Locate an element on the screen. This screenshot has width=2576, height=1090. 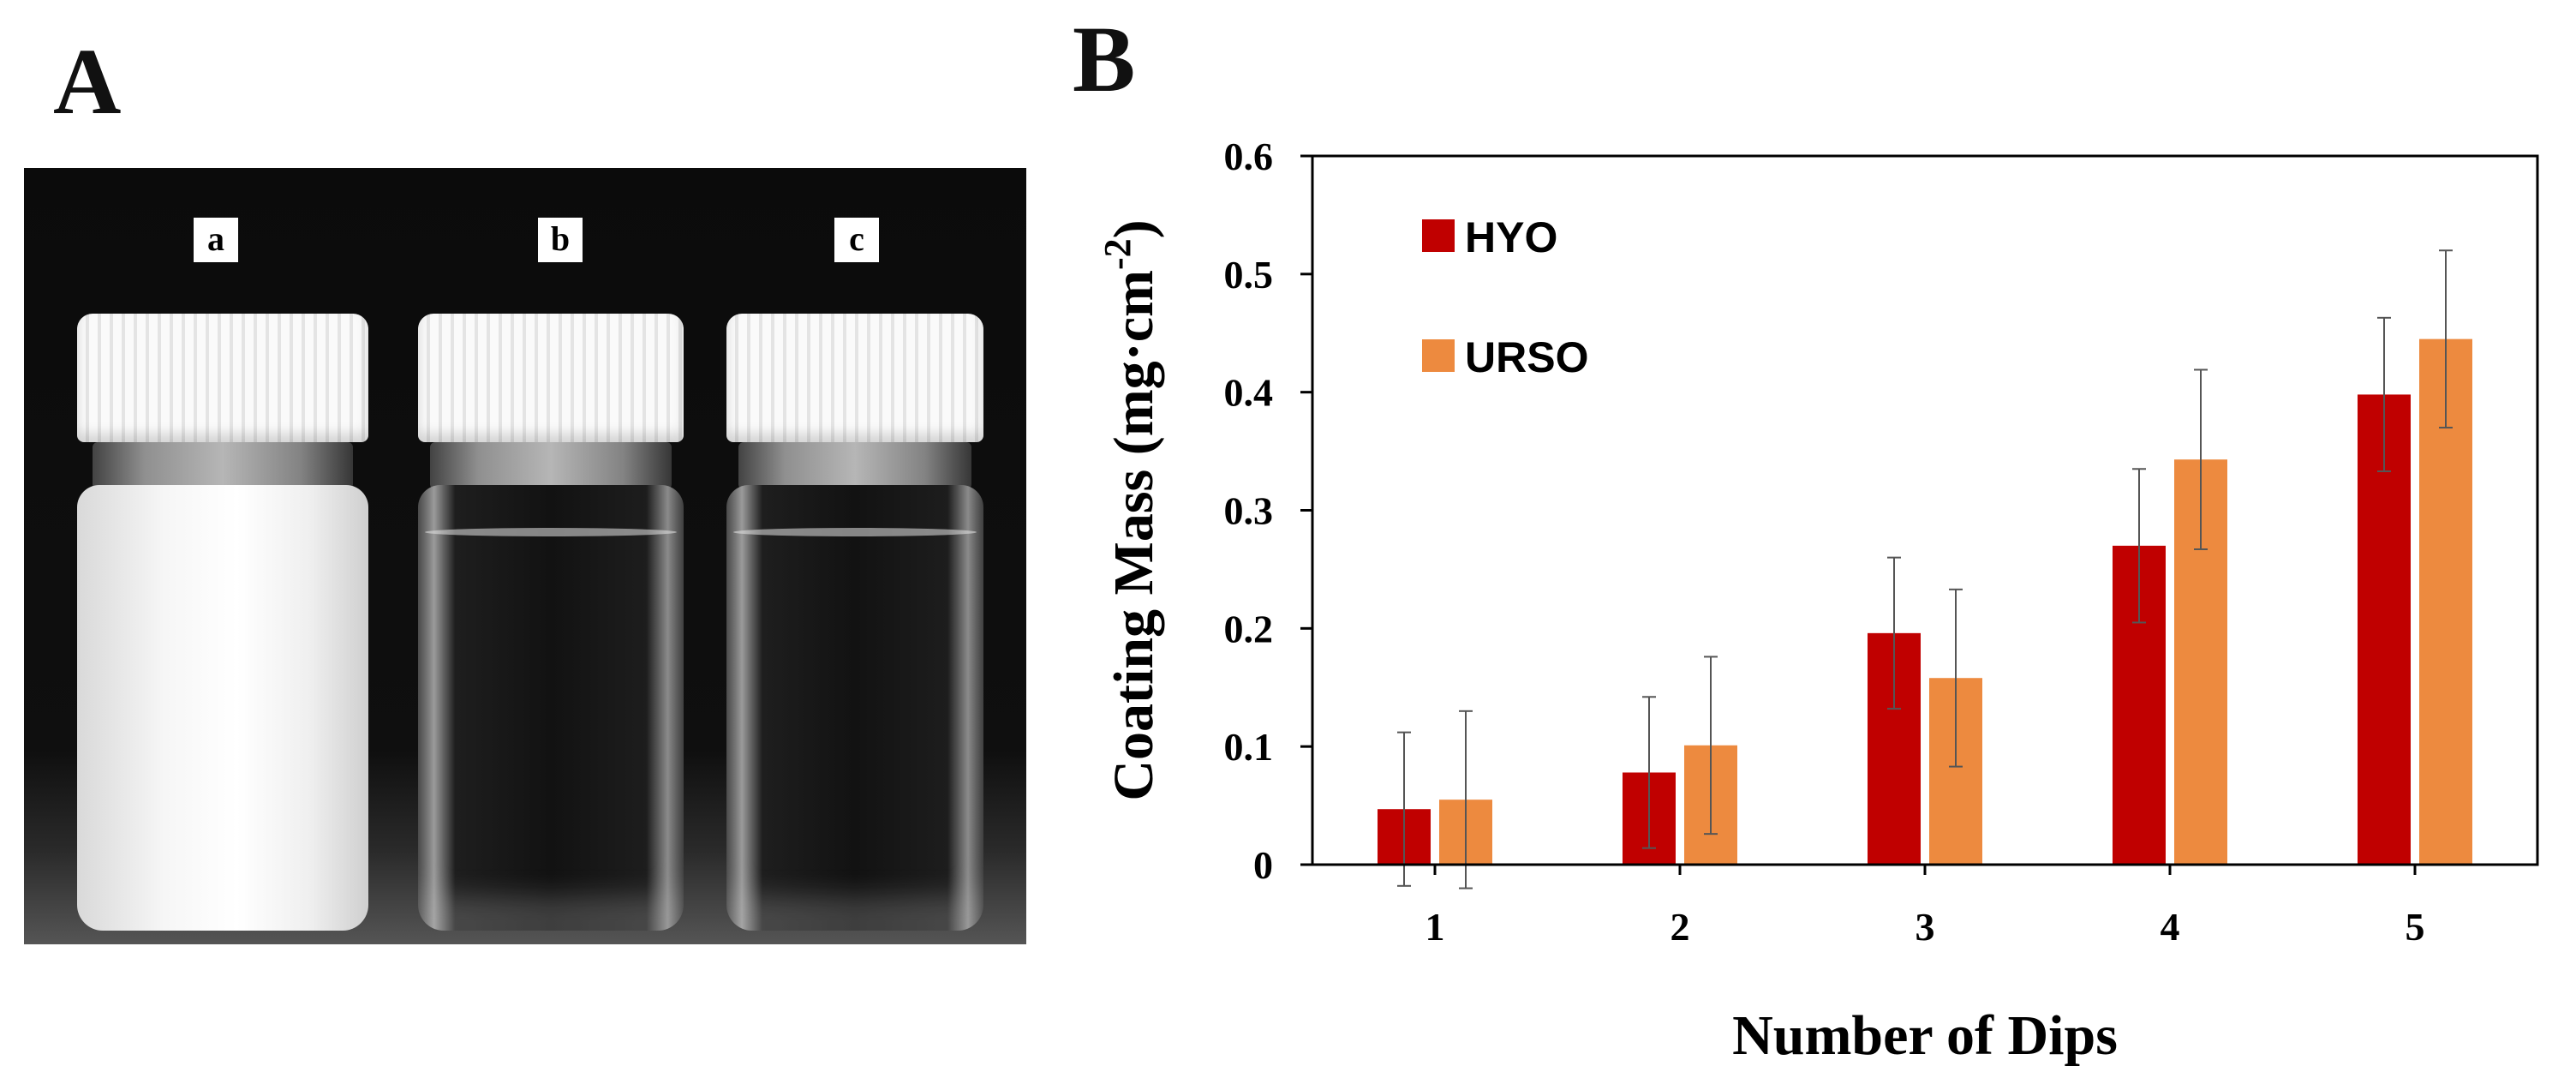
legend-swatch-urso is located at coordinates (1439, 355).